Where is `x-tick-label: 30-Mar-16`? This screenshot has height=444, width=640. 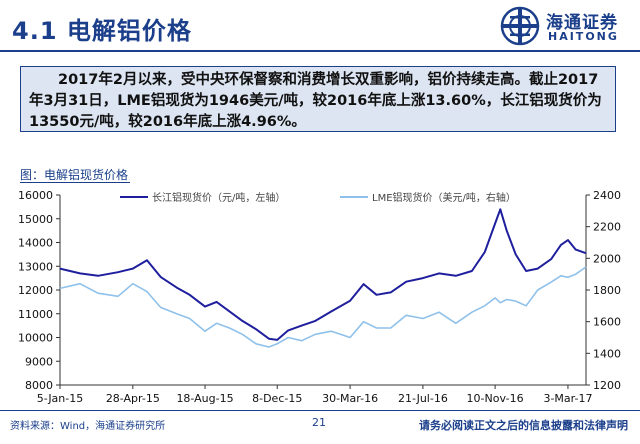 x-tick-label: 30-Mar-16 is located at coordinates (350, 398).